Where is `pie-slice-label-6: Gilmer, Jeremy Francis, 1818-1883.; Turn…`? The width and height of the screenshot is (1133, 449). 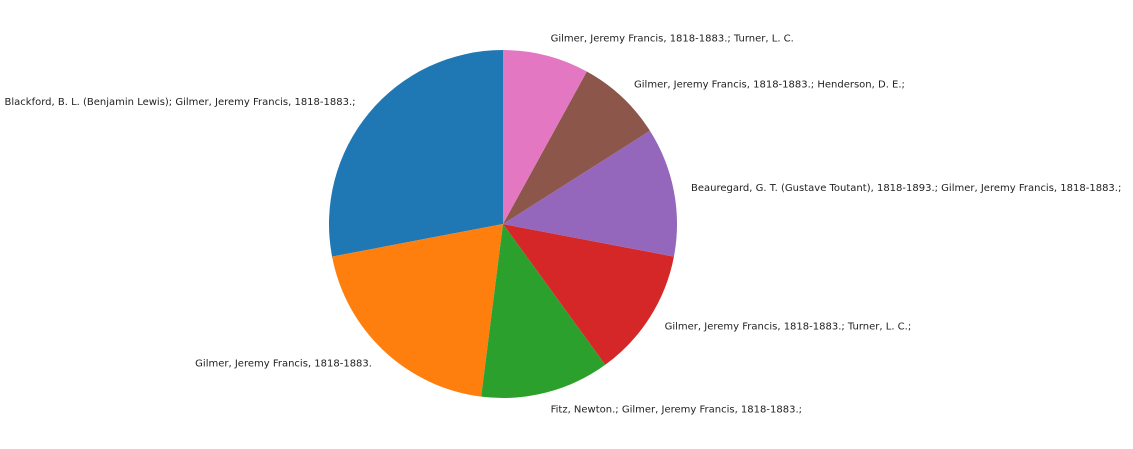 pie-slice-label-6: Gilmer, Jeremy Francis, 1818-1883.; Turn… is located at coordinates (672, 39).